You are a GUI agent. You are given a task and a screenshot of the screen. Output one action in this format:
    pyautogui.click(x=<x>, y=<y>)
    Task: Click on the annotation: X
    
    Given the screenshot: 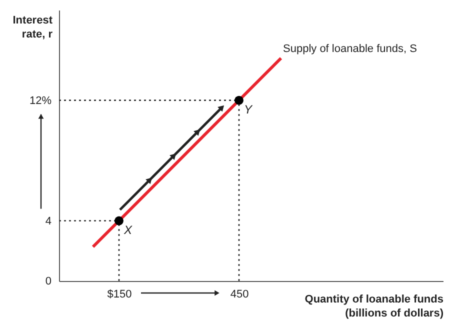 What is the action you would take?
    pyautogui.click(x=128, y=229)
    